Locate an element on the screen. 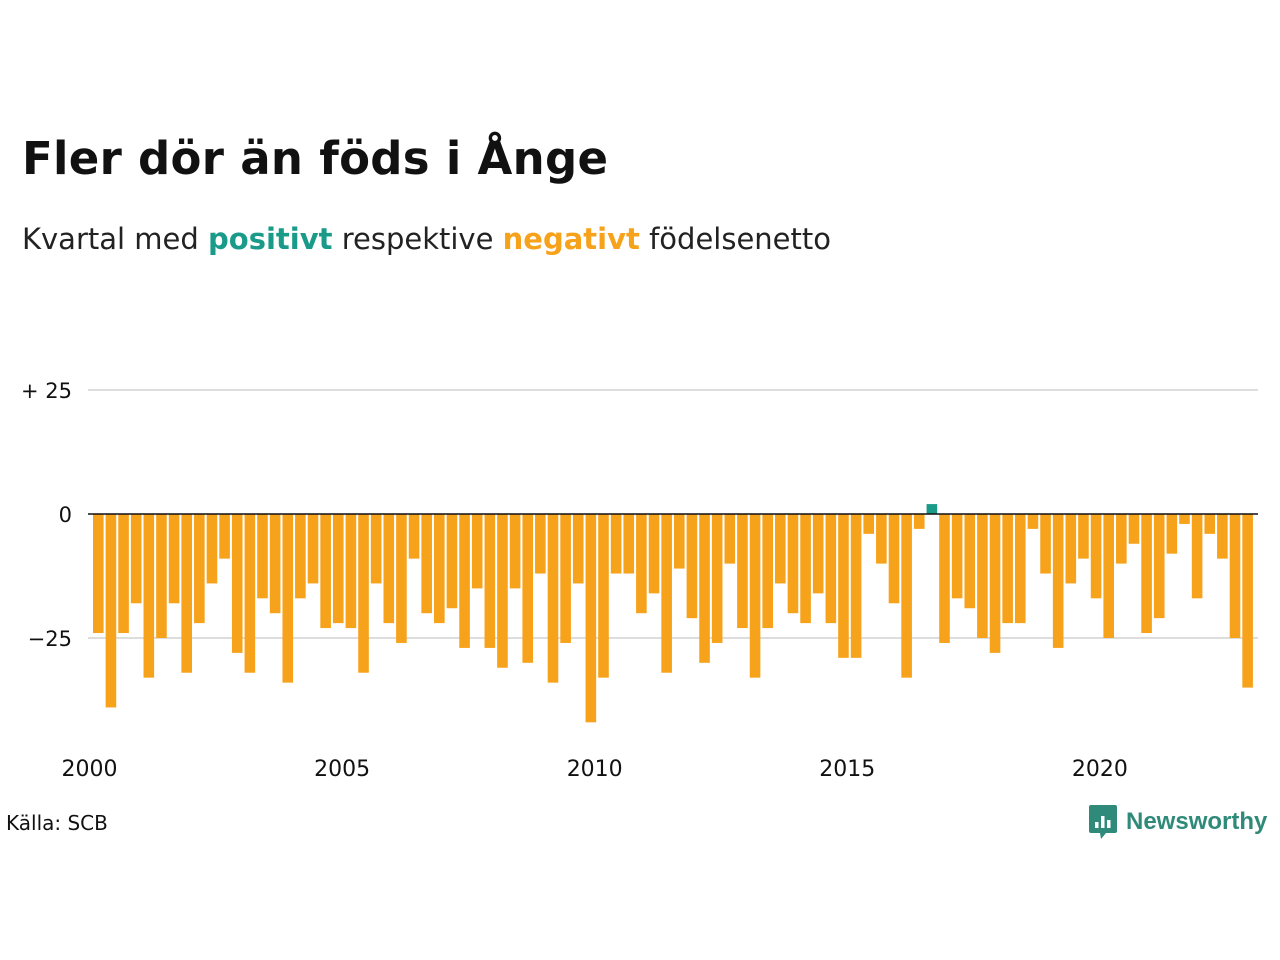  bar-2013K4 is located at coordinates (793, 564).